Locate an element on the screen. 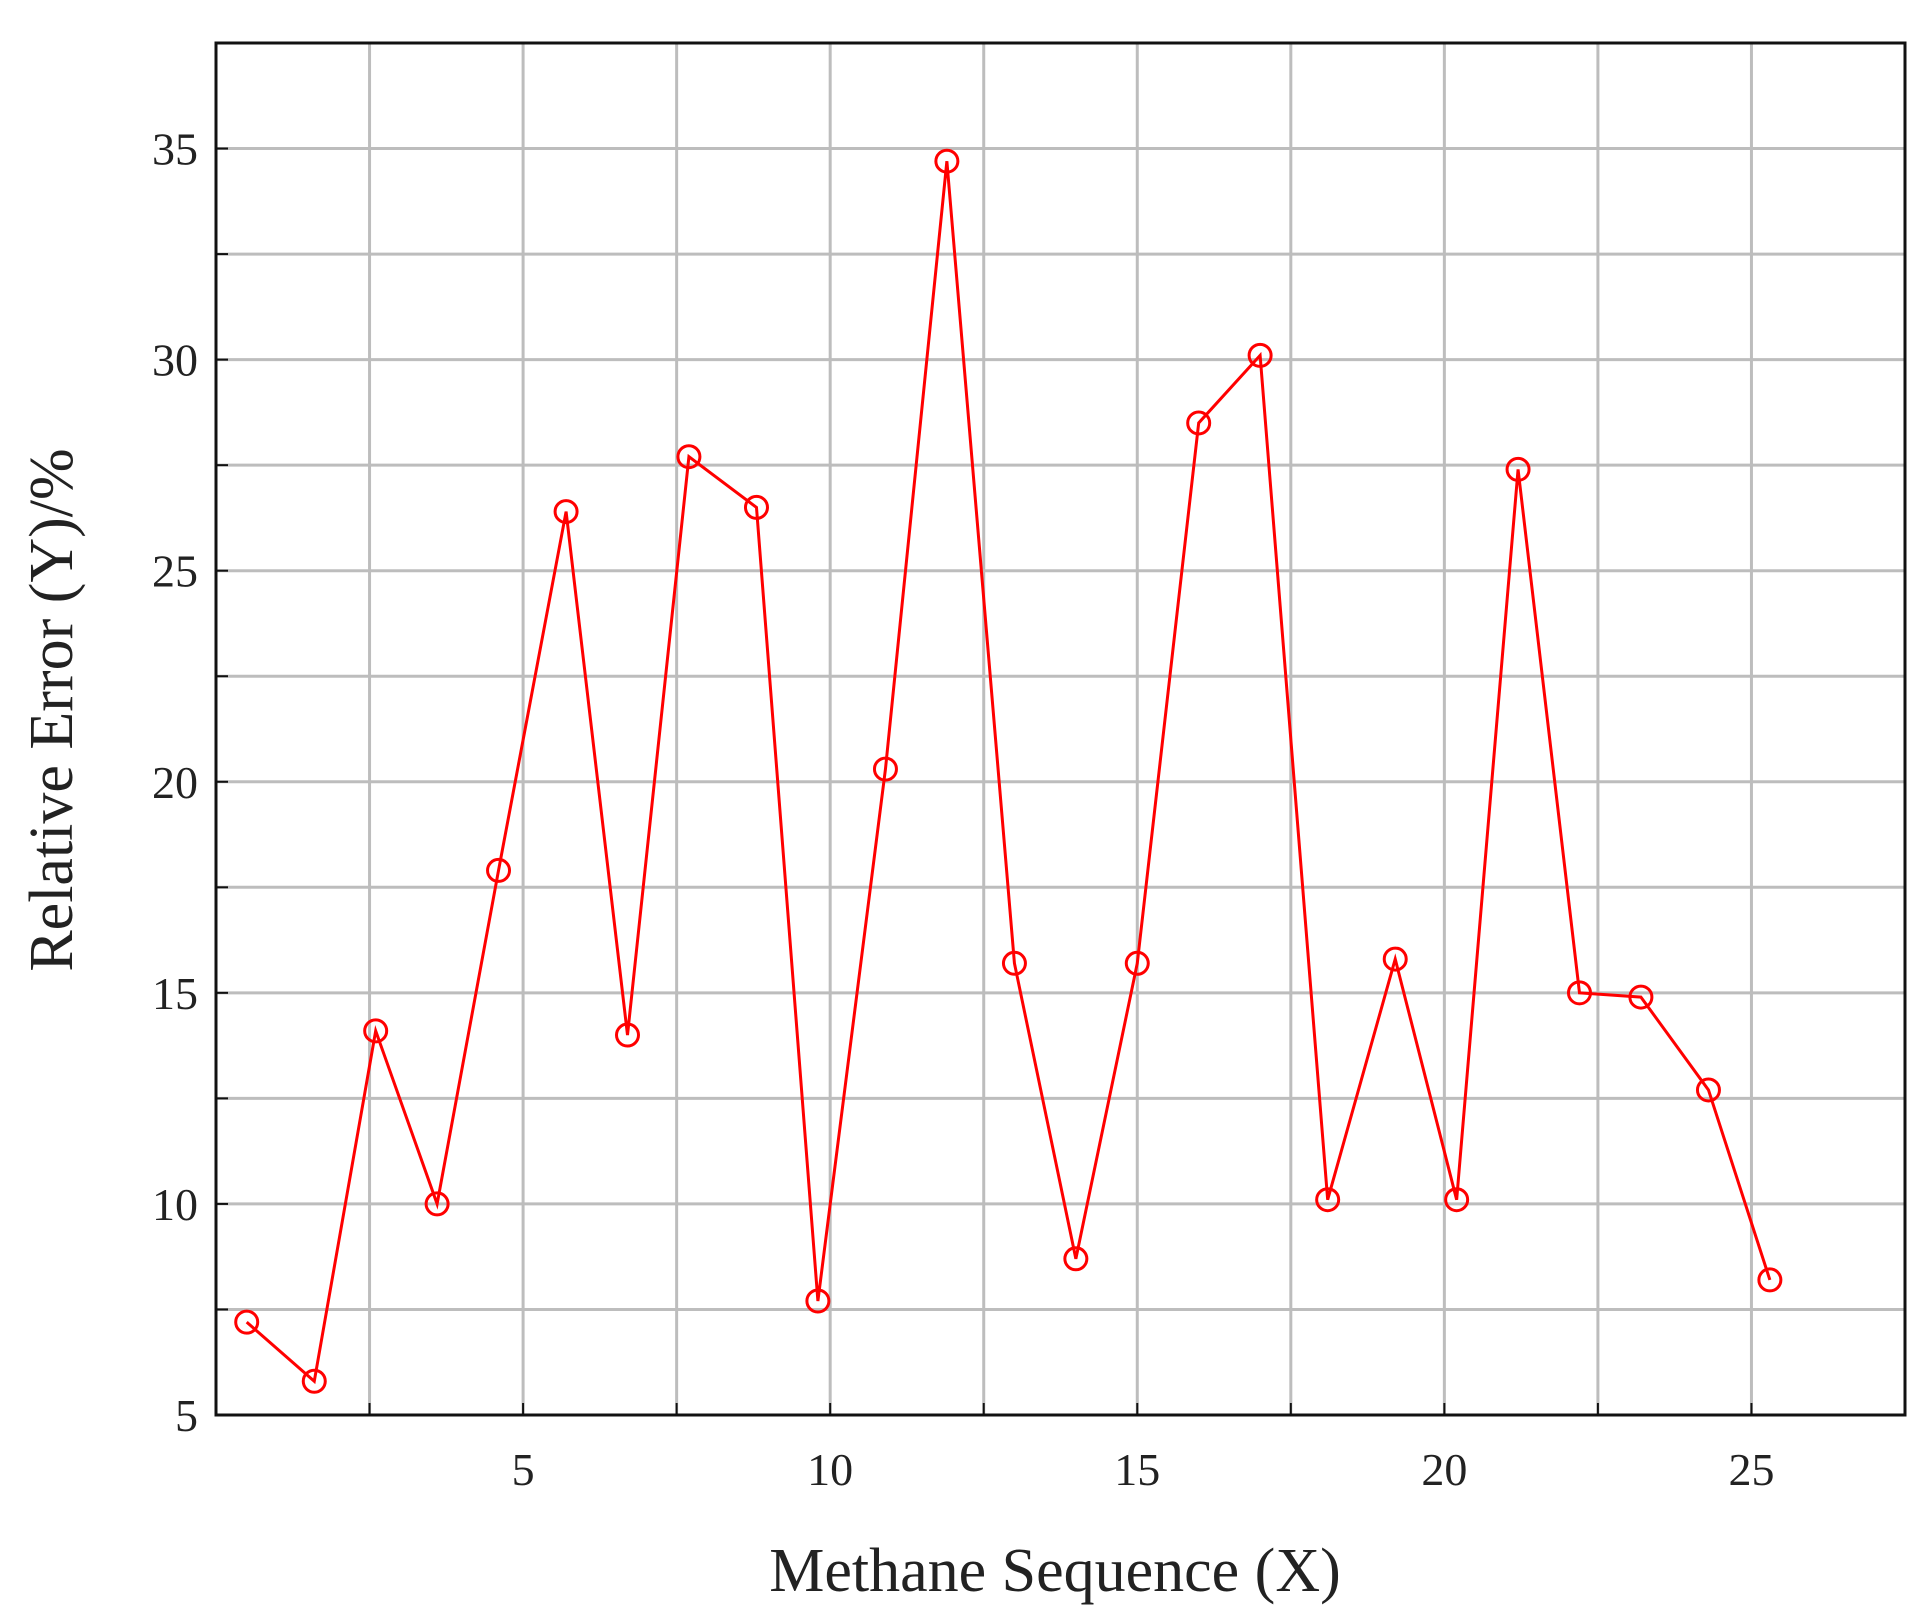  x-tick-label: 25 is located at coordinates (1751, 1469).